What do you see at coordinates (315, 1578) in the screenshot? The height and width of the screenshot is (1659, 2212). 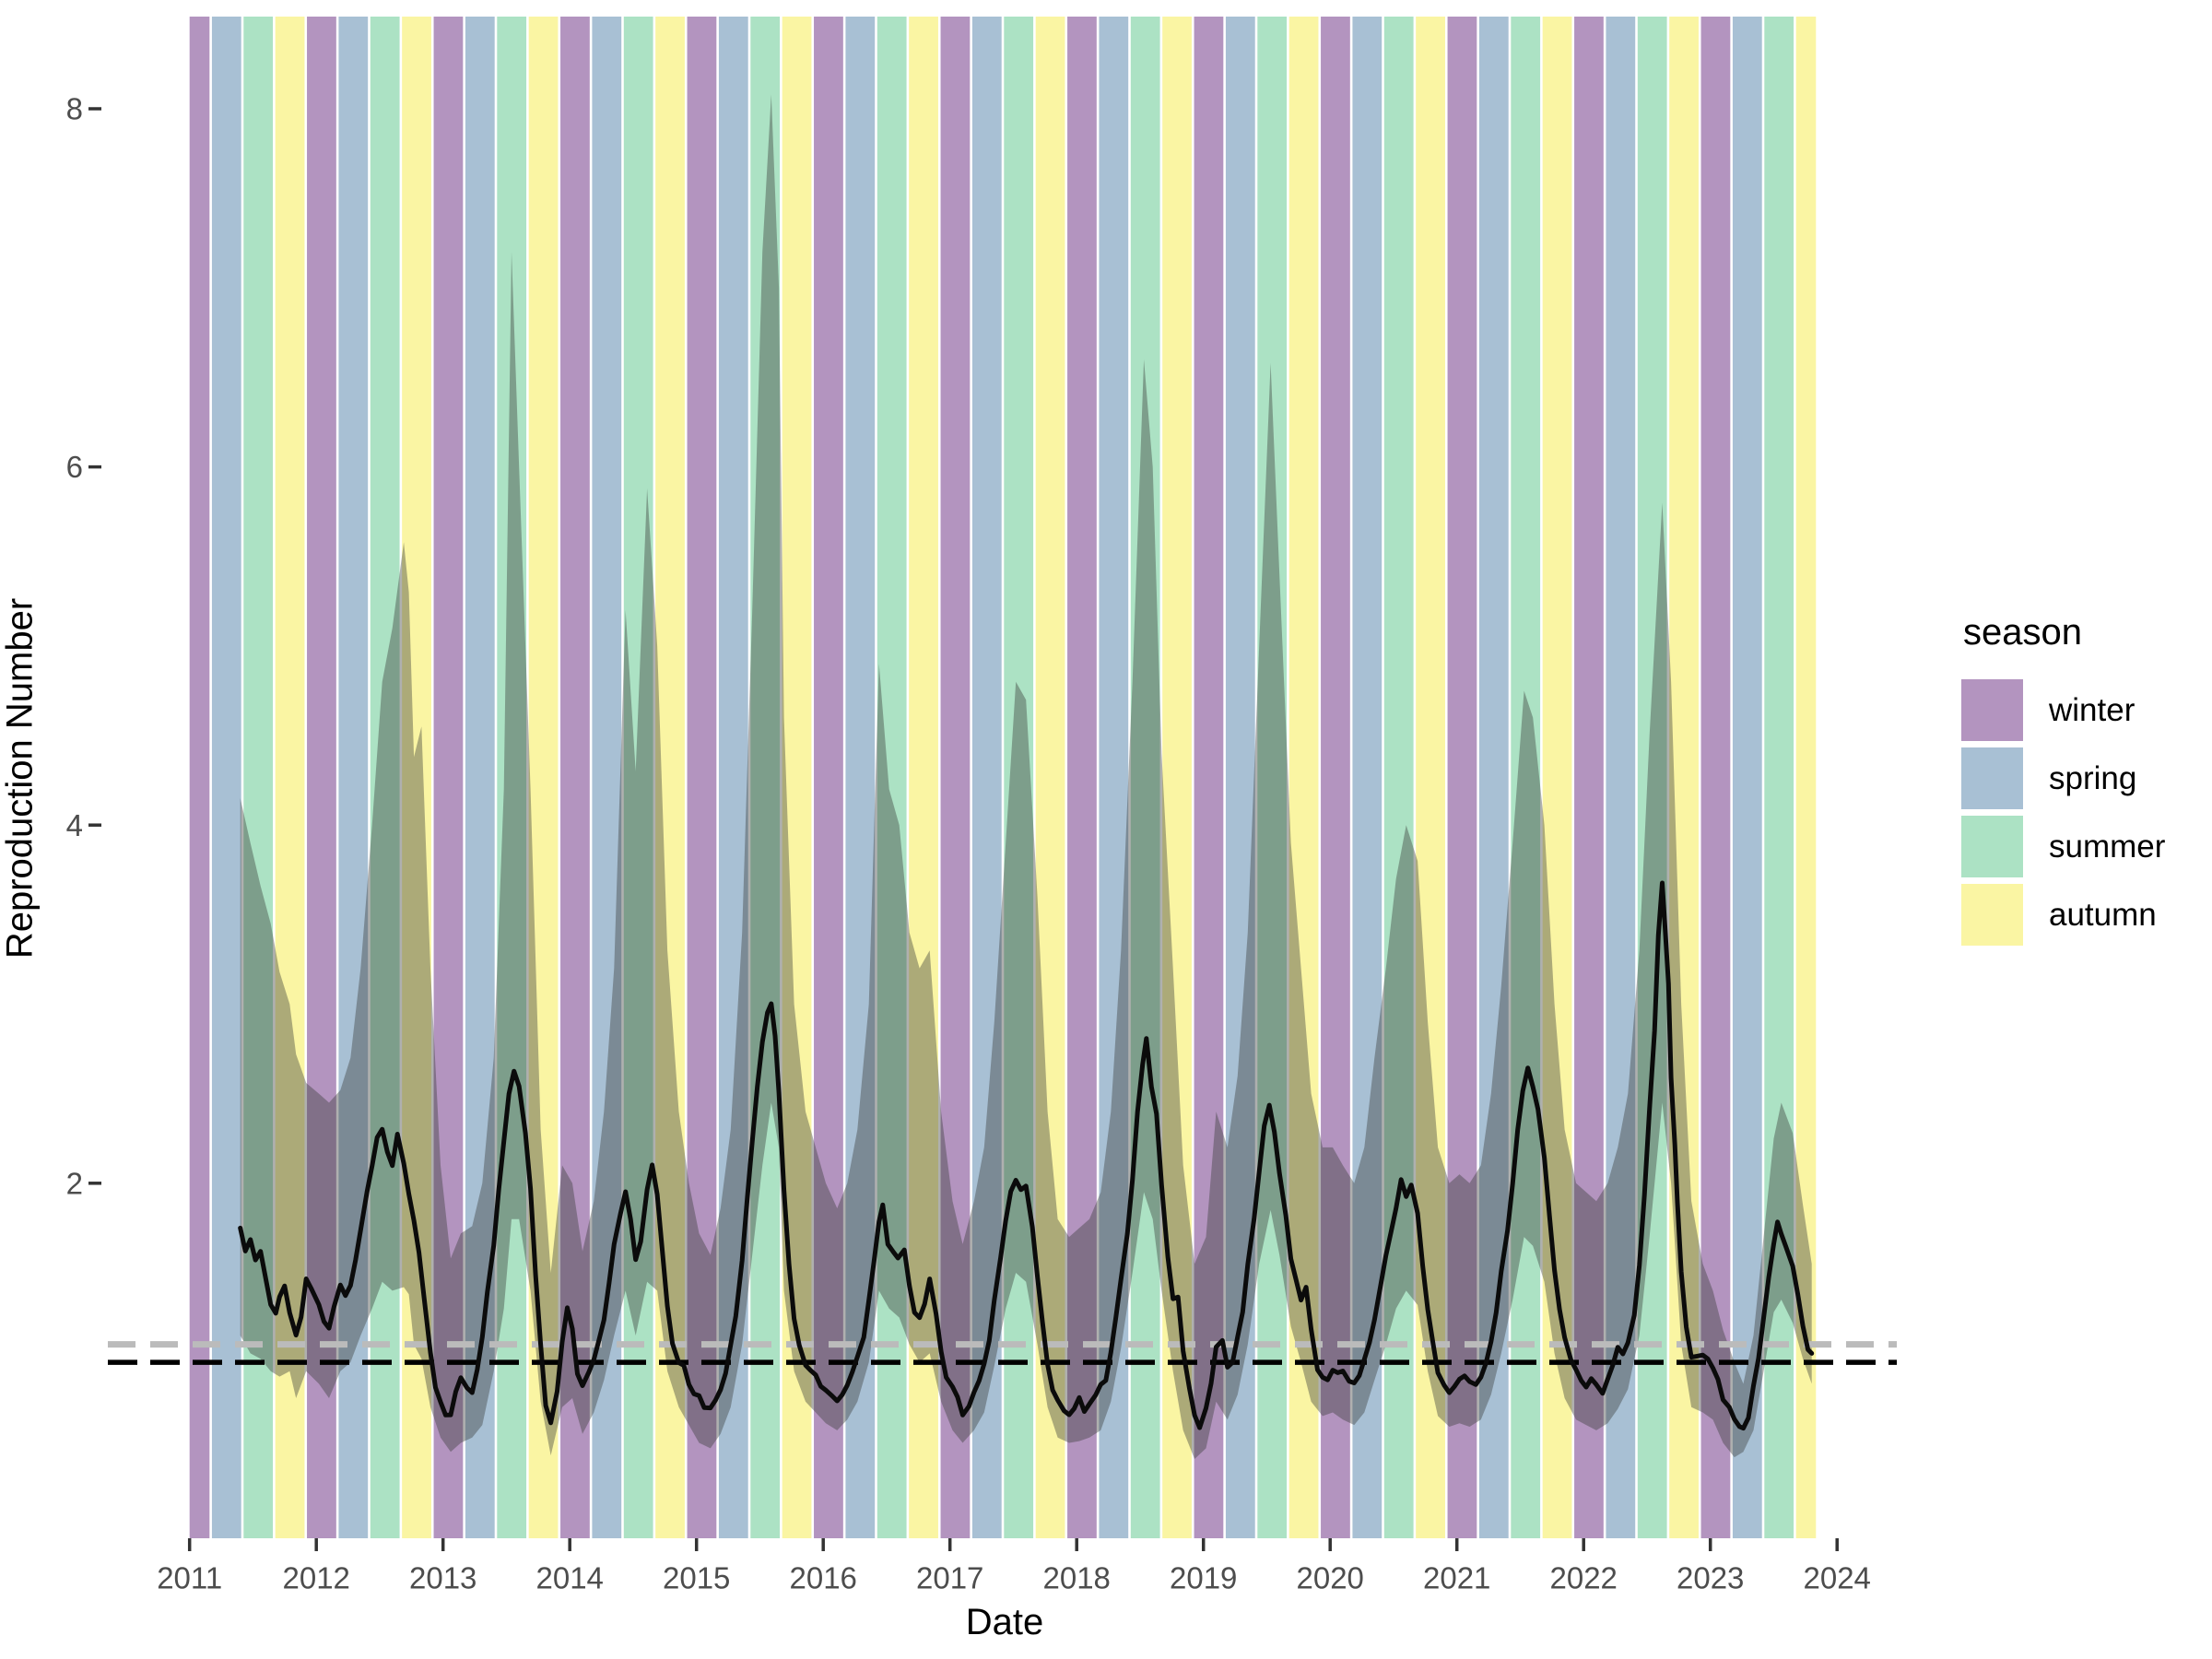 I see `x-tick-label: 2012` at bounding box center [315, 1578].